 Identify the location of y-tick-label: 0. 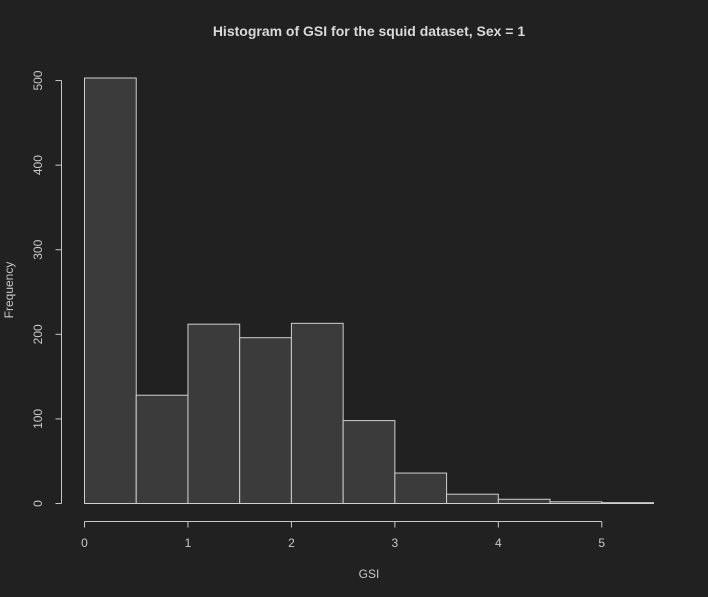
(38, 503).